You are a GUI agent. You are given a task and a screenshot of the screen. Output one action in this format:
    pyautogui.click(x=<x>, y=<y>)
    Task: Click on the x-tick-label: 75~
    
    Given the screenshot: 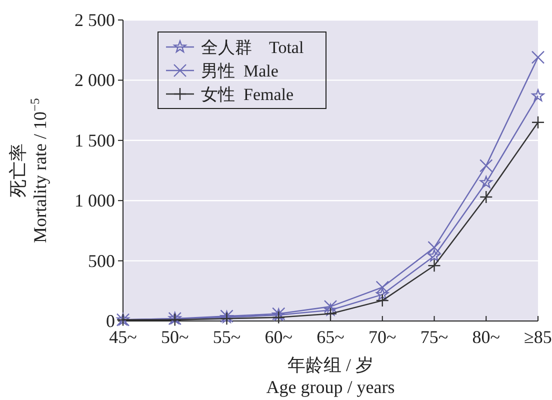 What is the action you would take?
    pyautogui.click(x=434, y=337)
    